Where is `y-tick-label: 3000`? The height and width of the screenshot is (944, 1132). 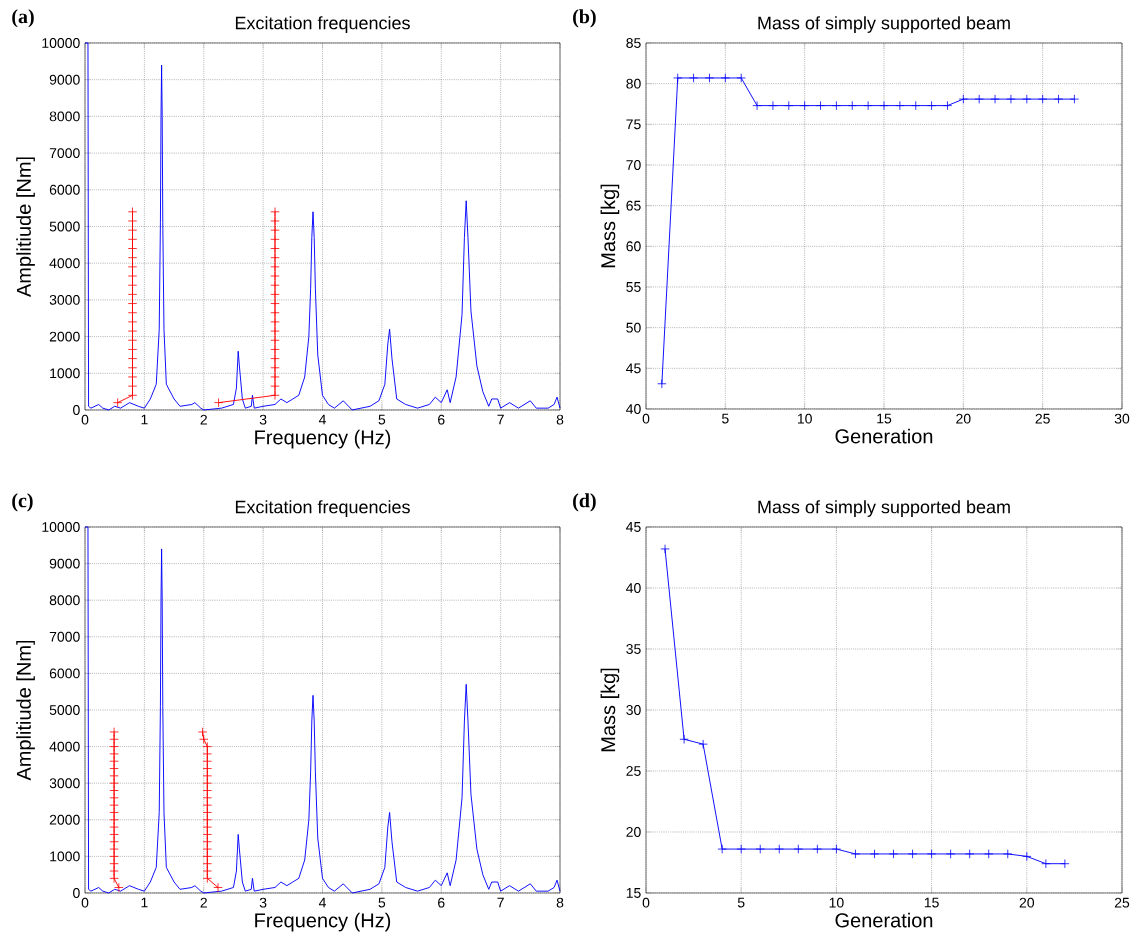
y-tick-label: 3000 is located at coordinates (64, 783).